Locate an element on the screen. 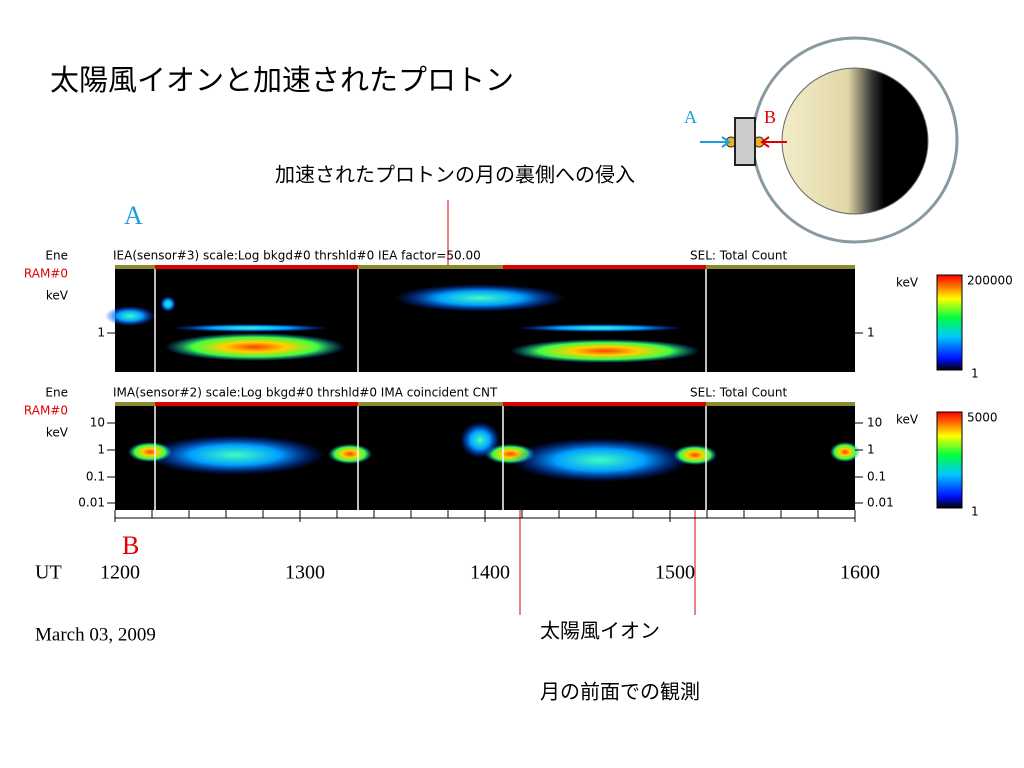 The height and width of the screenshot is (768, 1024). label-a: A is located at coordinates (133, 215).